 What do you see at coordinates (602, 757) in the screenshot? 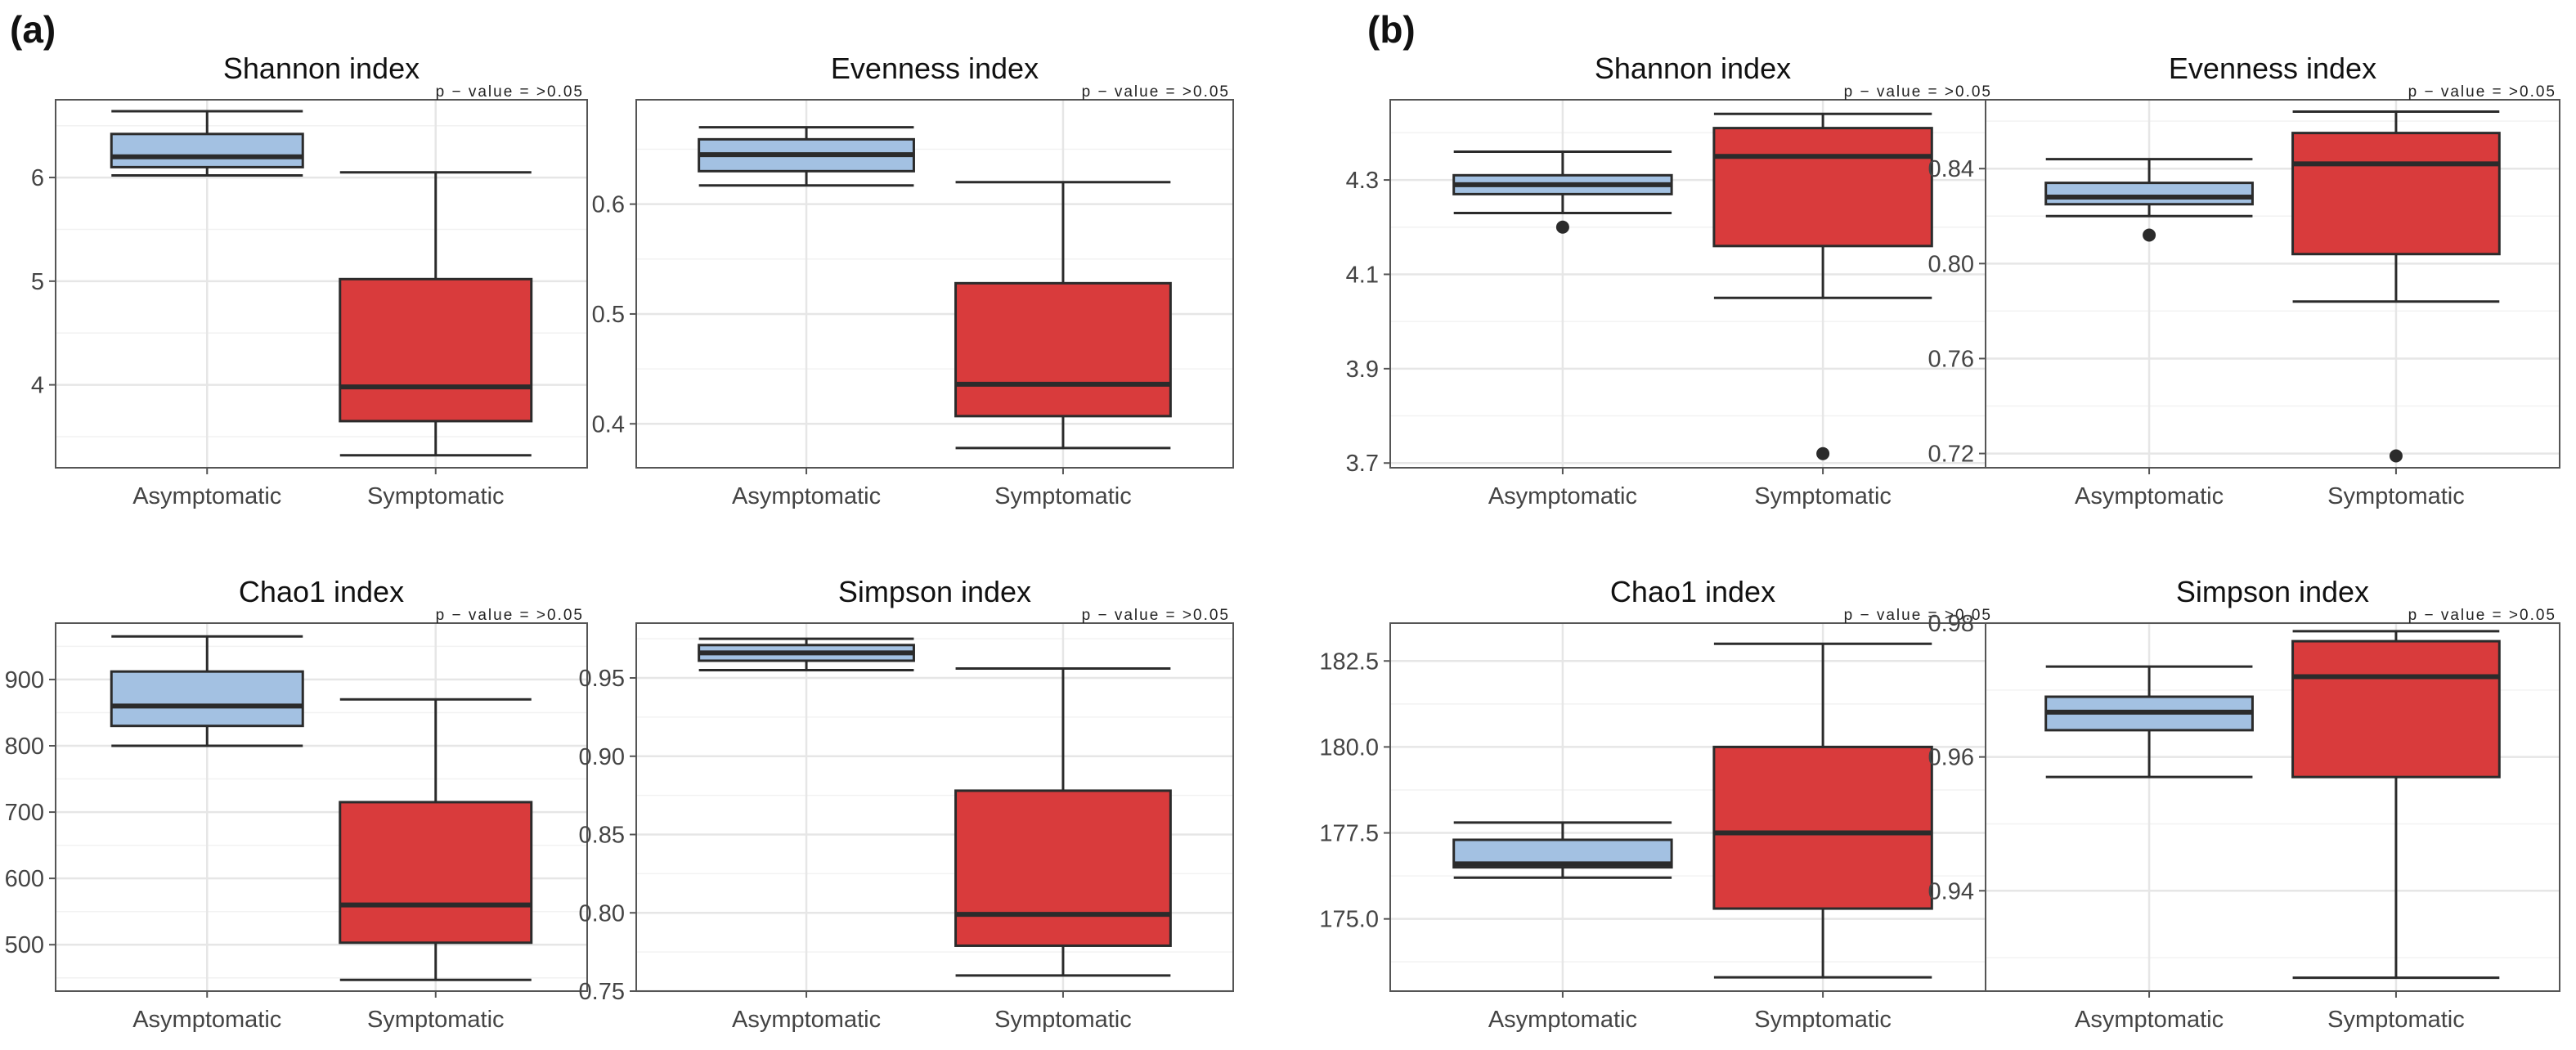
I see `y-tick-label: 0.90` at bounding box center [602, 757].